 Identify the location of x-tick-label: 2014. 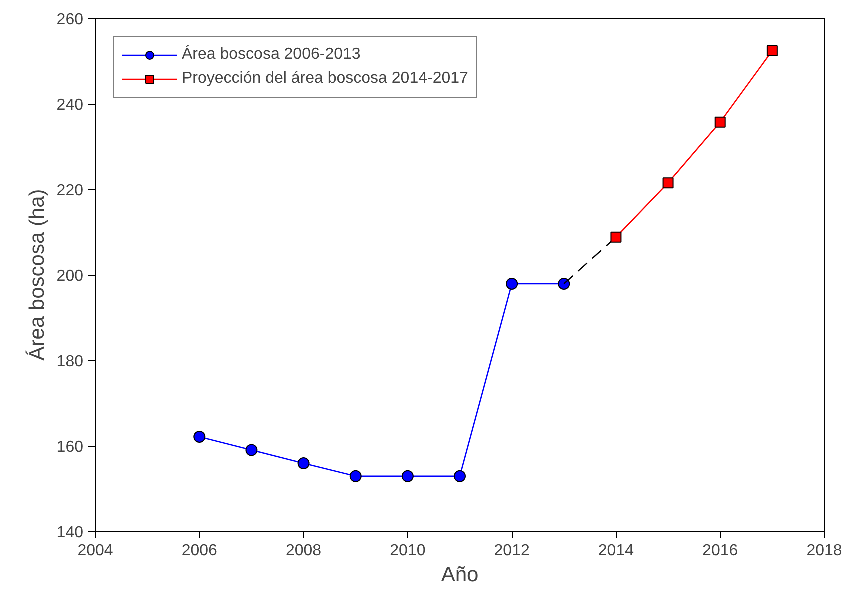
(616, 551).